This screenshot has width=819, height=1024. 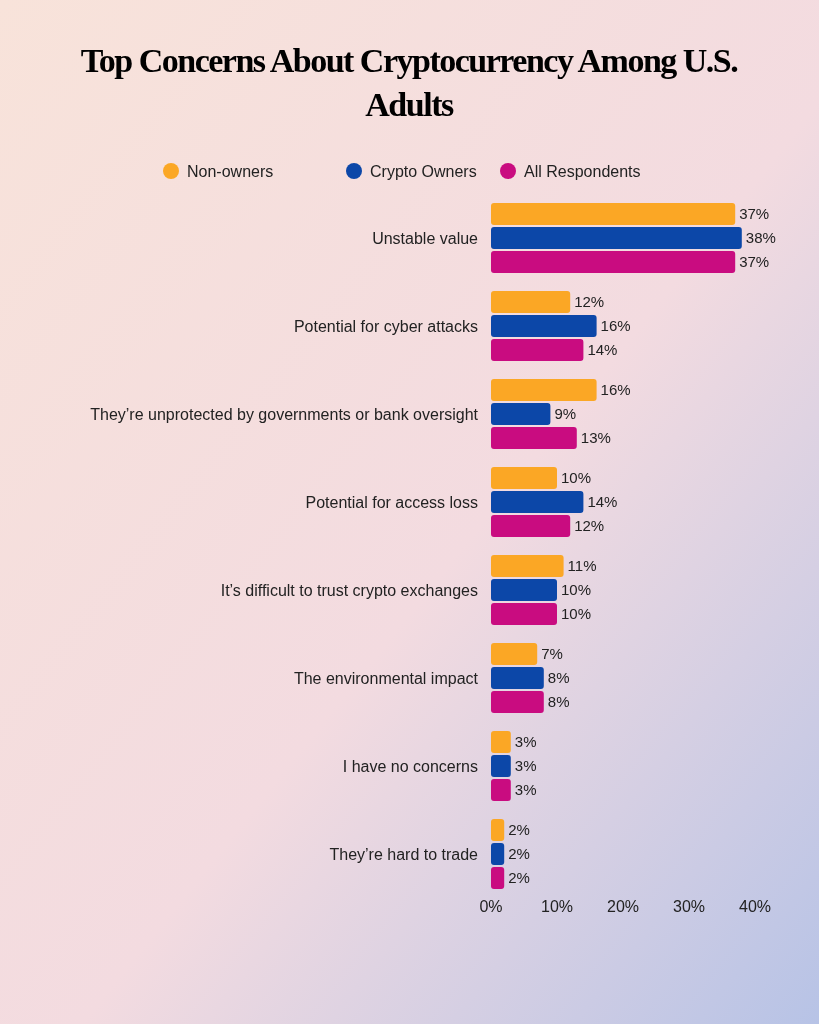 What do you see at coordinates (565, 414) in the screenshot?
I see `data-label: 9%` at bounding box center [565, 414].